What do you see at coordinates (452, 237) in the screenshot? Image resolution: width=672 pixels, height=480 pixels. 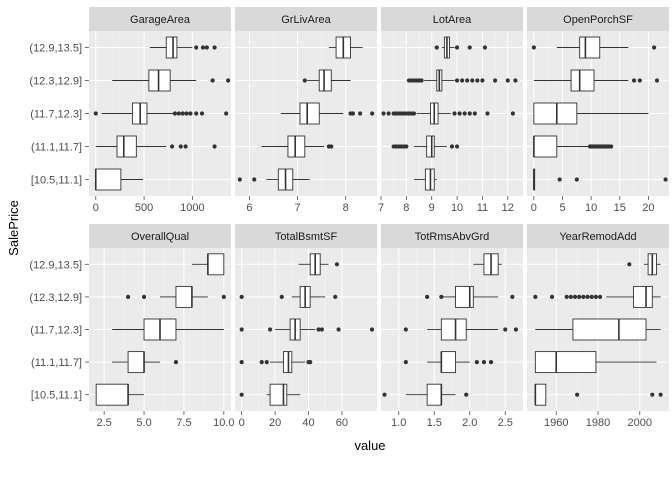 I see `facet-strip-label: TotRmsAbvGrd` at bounding box center [452, 237].